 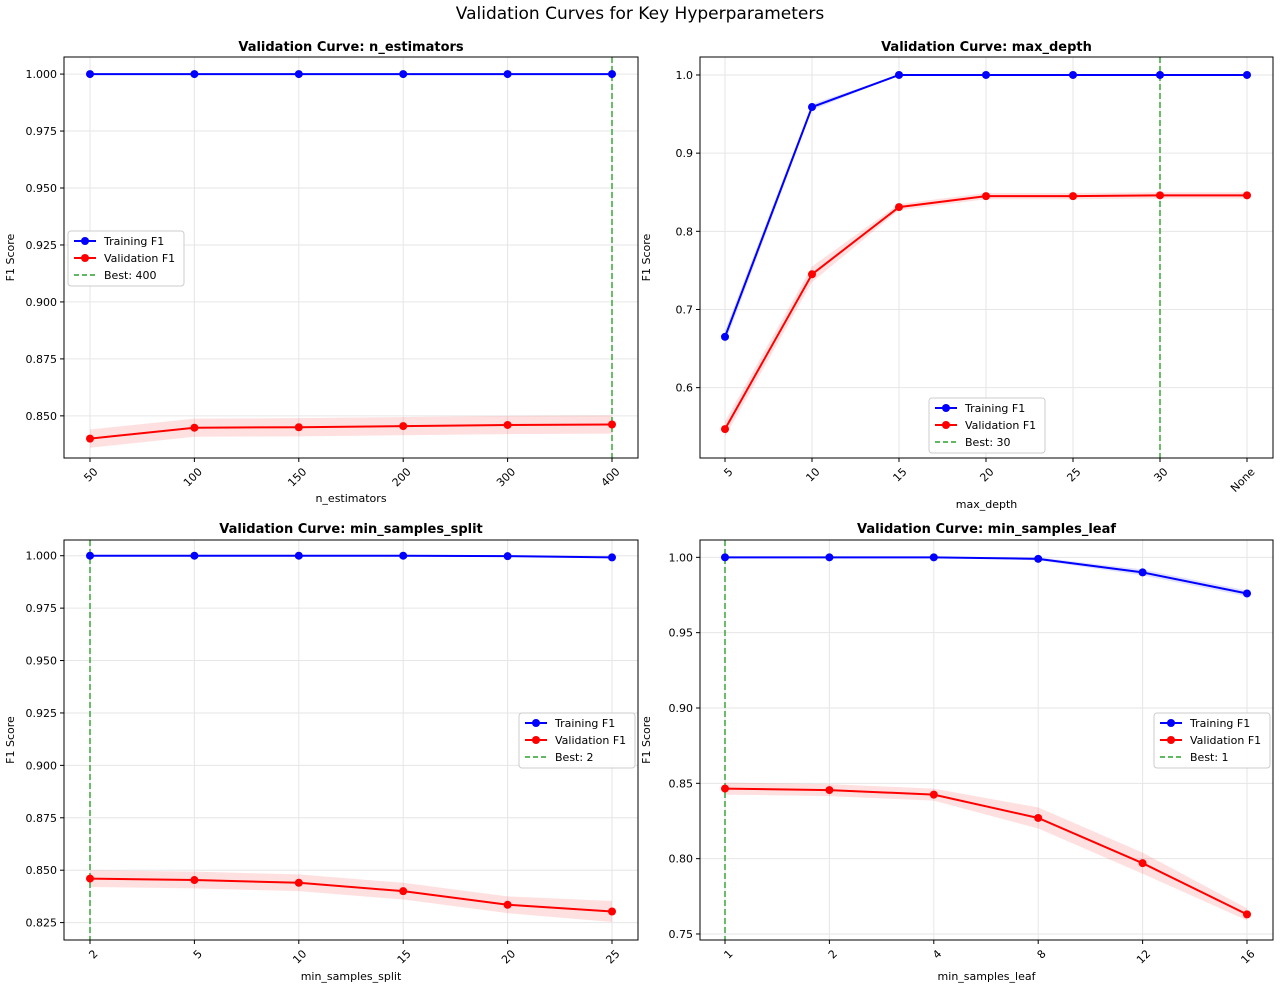 What do you see at coordinates (1247, 956) in the screenshot?
I see `x-tick-label: 16` at bounding box center [1247, 956].